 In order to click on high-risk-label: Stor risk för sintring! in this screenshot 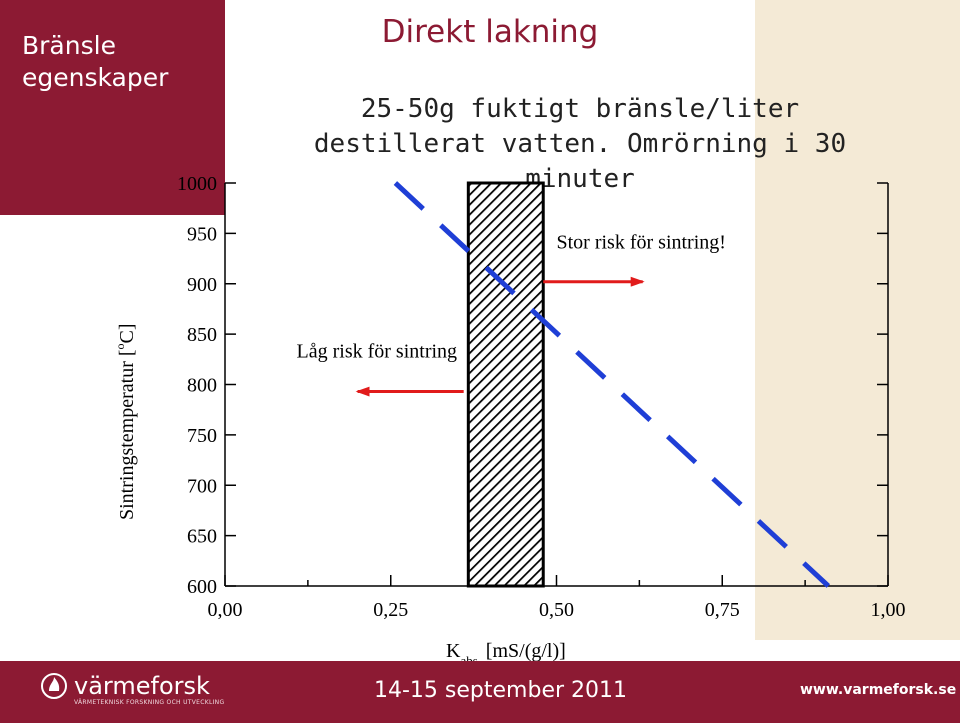, I will do `click(641, 242)`.